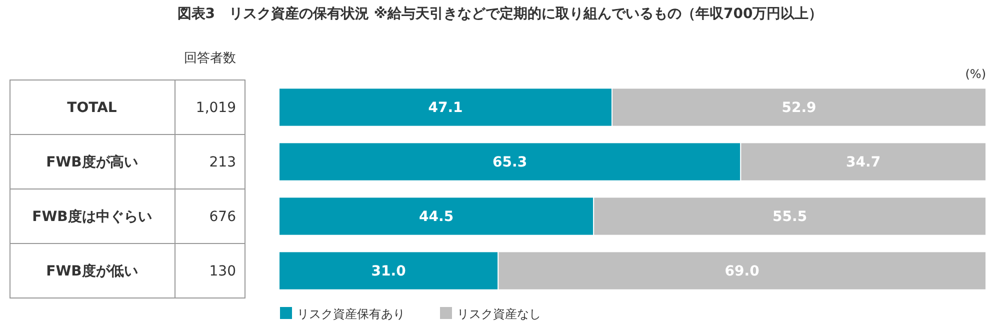 Image resolution: width=1000 pixels, height=326 pixels. I want to click on chart-title: 図表3 リスク資産の保有状況 ※給与天引きなどで定期的に取り組んでいるもの（年収700万円以上）, so click(500, 13).